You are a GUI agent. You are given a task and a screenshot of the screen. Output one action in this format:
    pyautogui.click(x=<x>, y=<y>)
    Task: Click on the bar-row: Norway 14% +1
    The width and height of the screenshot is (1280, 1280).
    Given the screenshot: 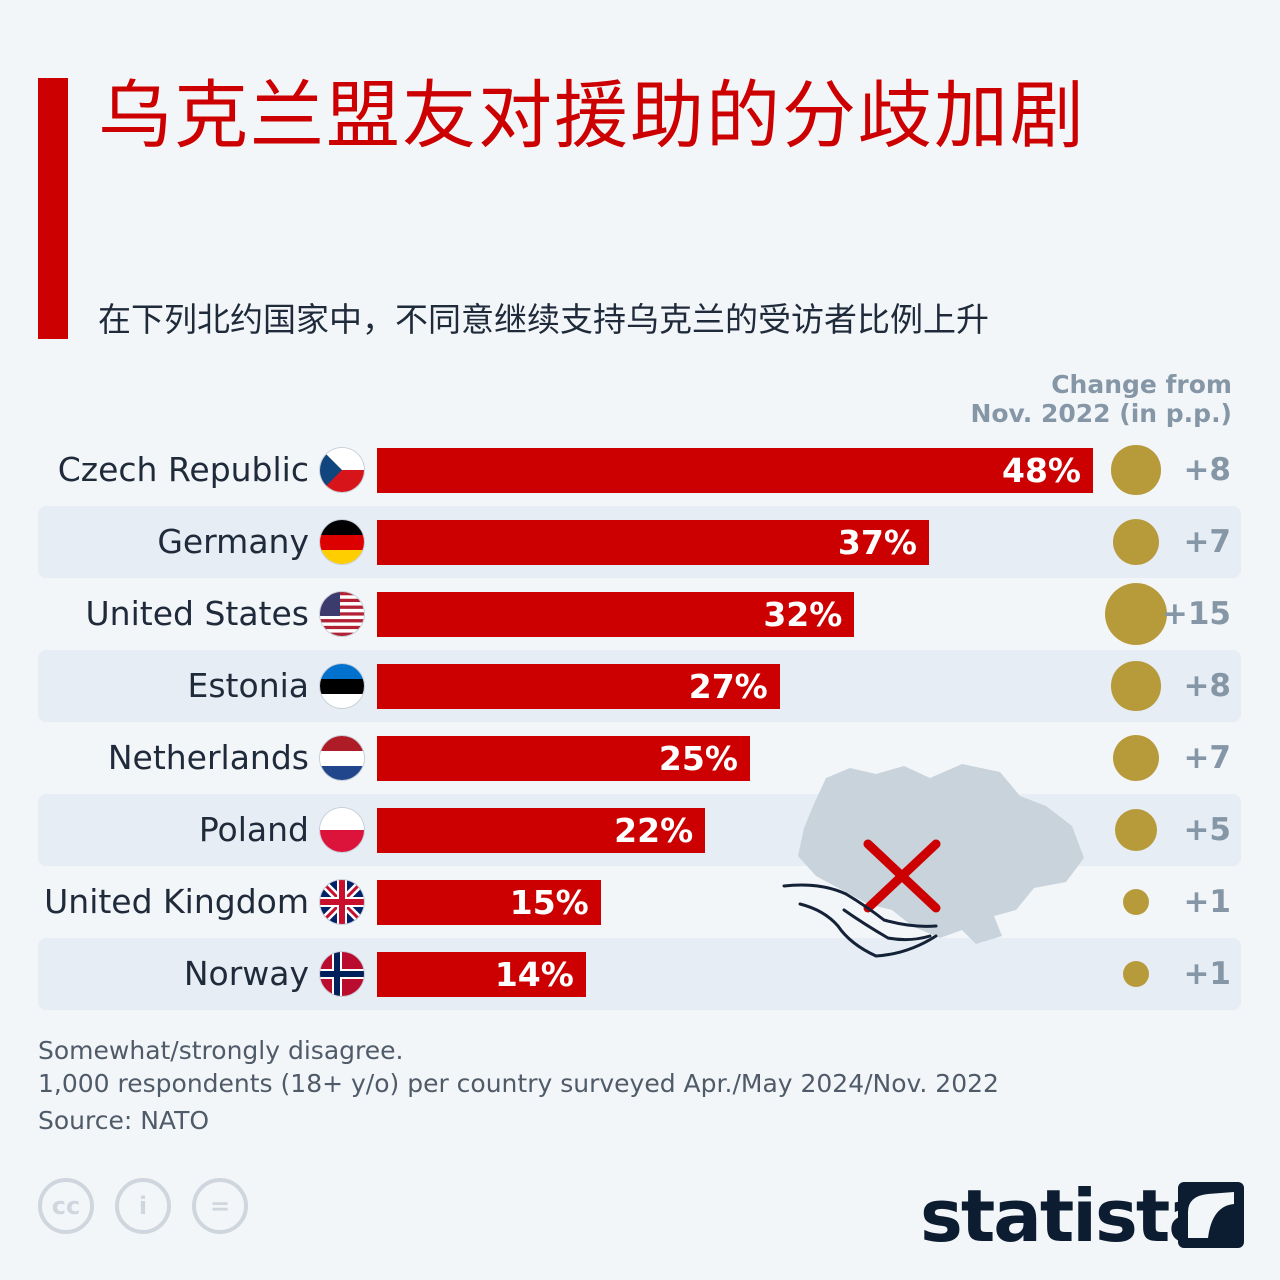 What is the action you would take?
    pyautogui.click(x=639, y=974)
    